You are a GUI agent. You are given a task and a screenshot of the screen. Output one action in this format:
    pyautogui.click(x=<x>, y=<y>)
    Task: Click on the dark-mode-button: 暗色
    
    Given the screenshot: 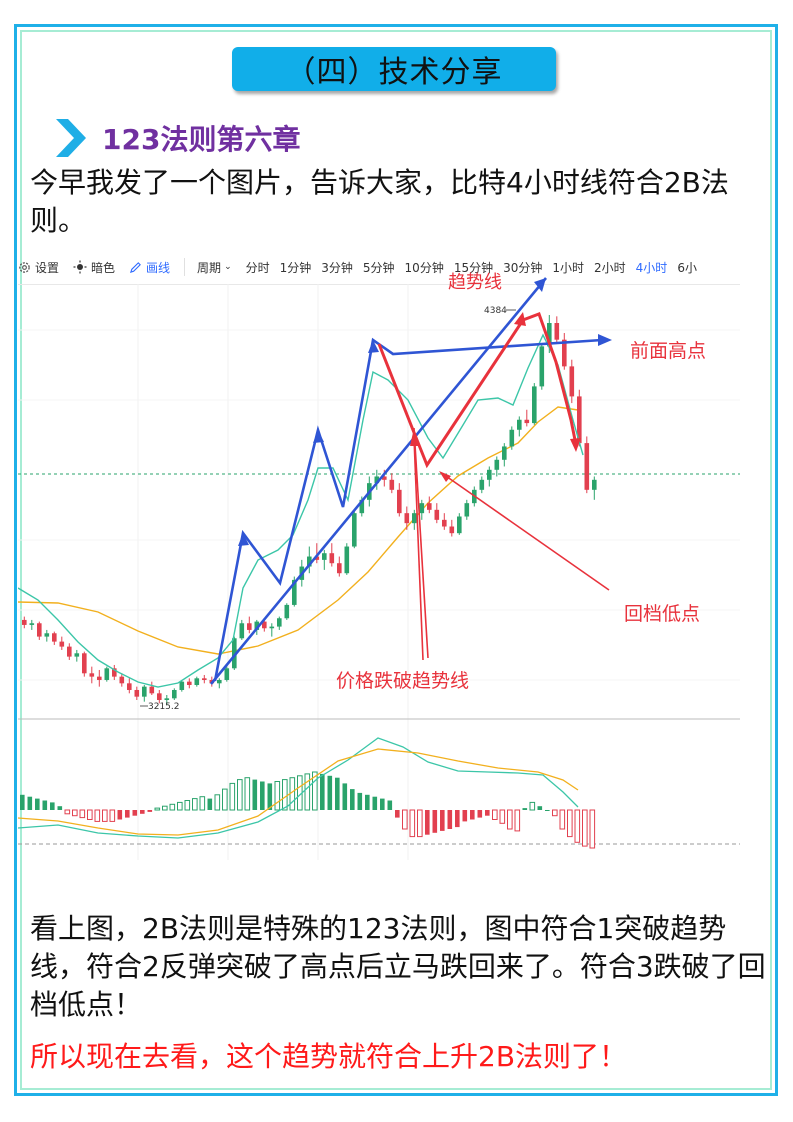 What is the action you would take?
    pyautogui.click(x=94, y=267)
    